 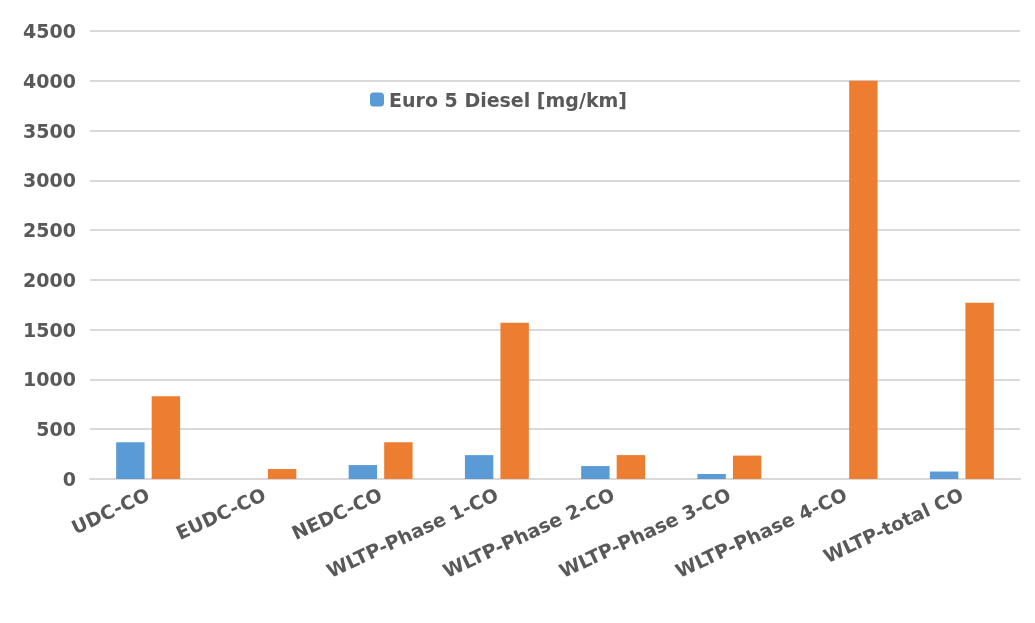 I want to click on y-tick-label: 1500, so click(x=49, y=329).